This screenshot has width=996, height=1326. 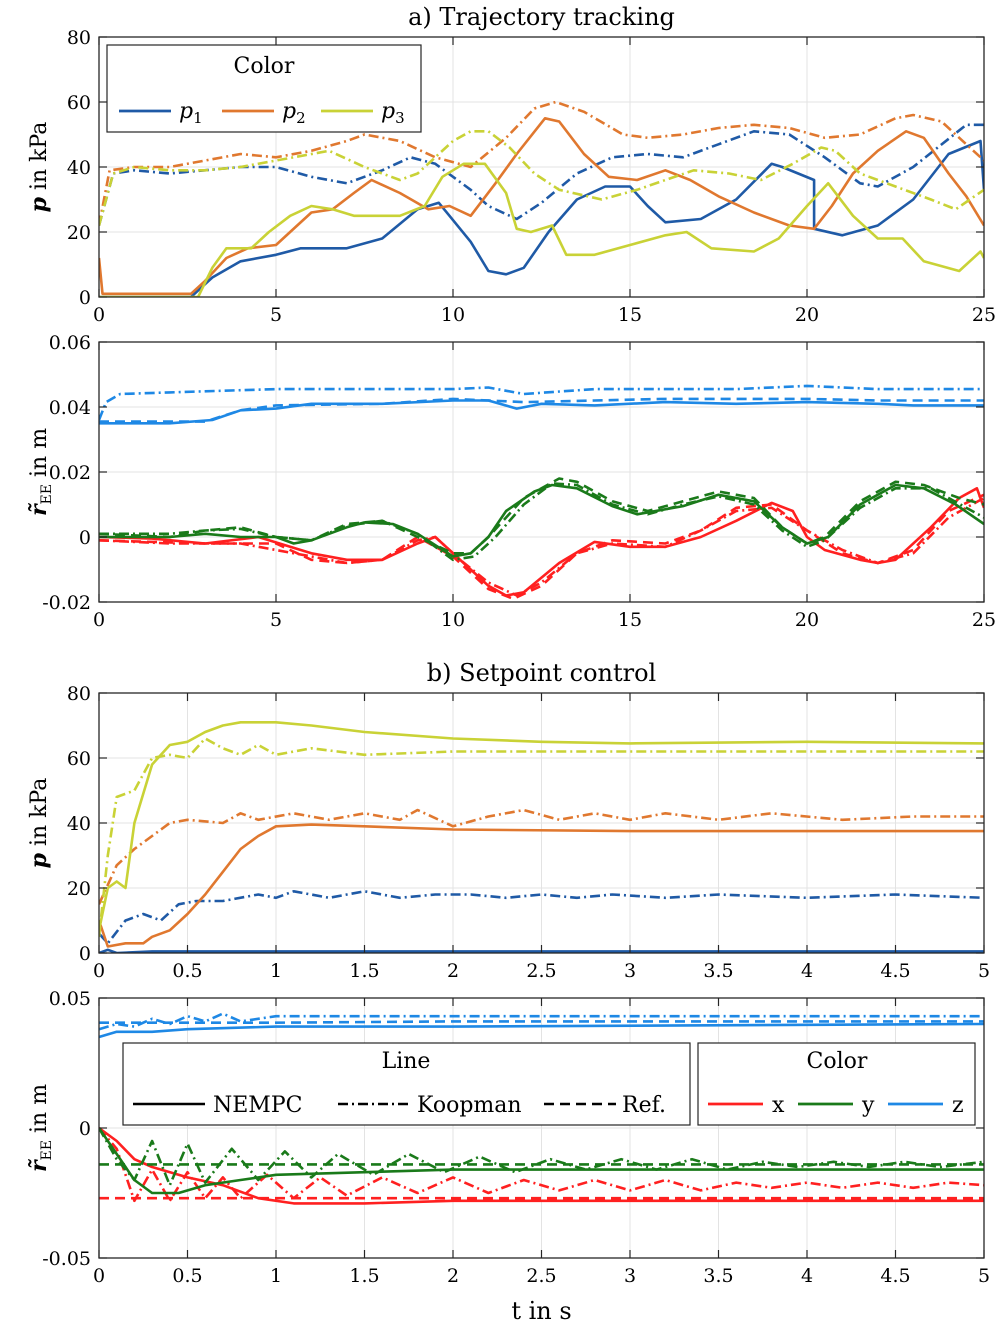 I want to click on y-tick-label: 0.05, so click(x=70, y=999).